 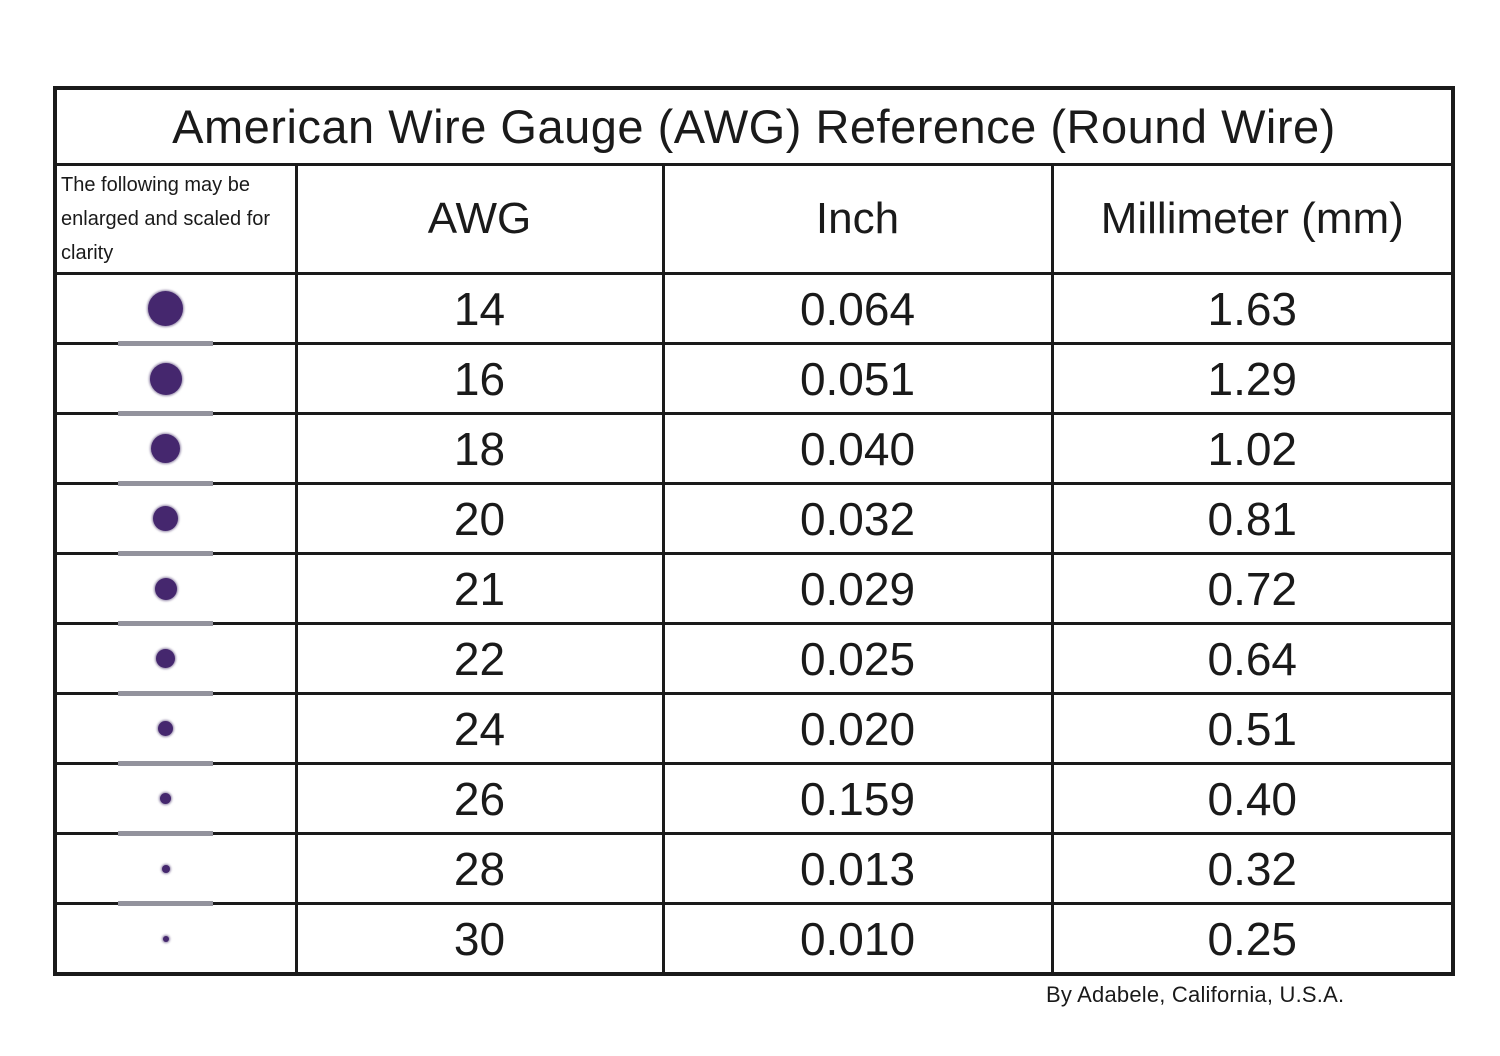 I want to click on awg-value-cell: 14, so click(x=479, y=308).